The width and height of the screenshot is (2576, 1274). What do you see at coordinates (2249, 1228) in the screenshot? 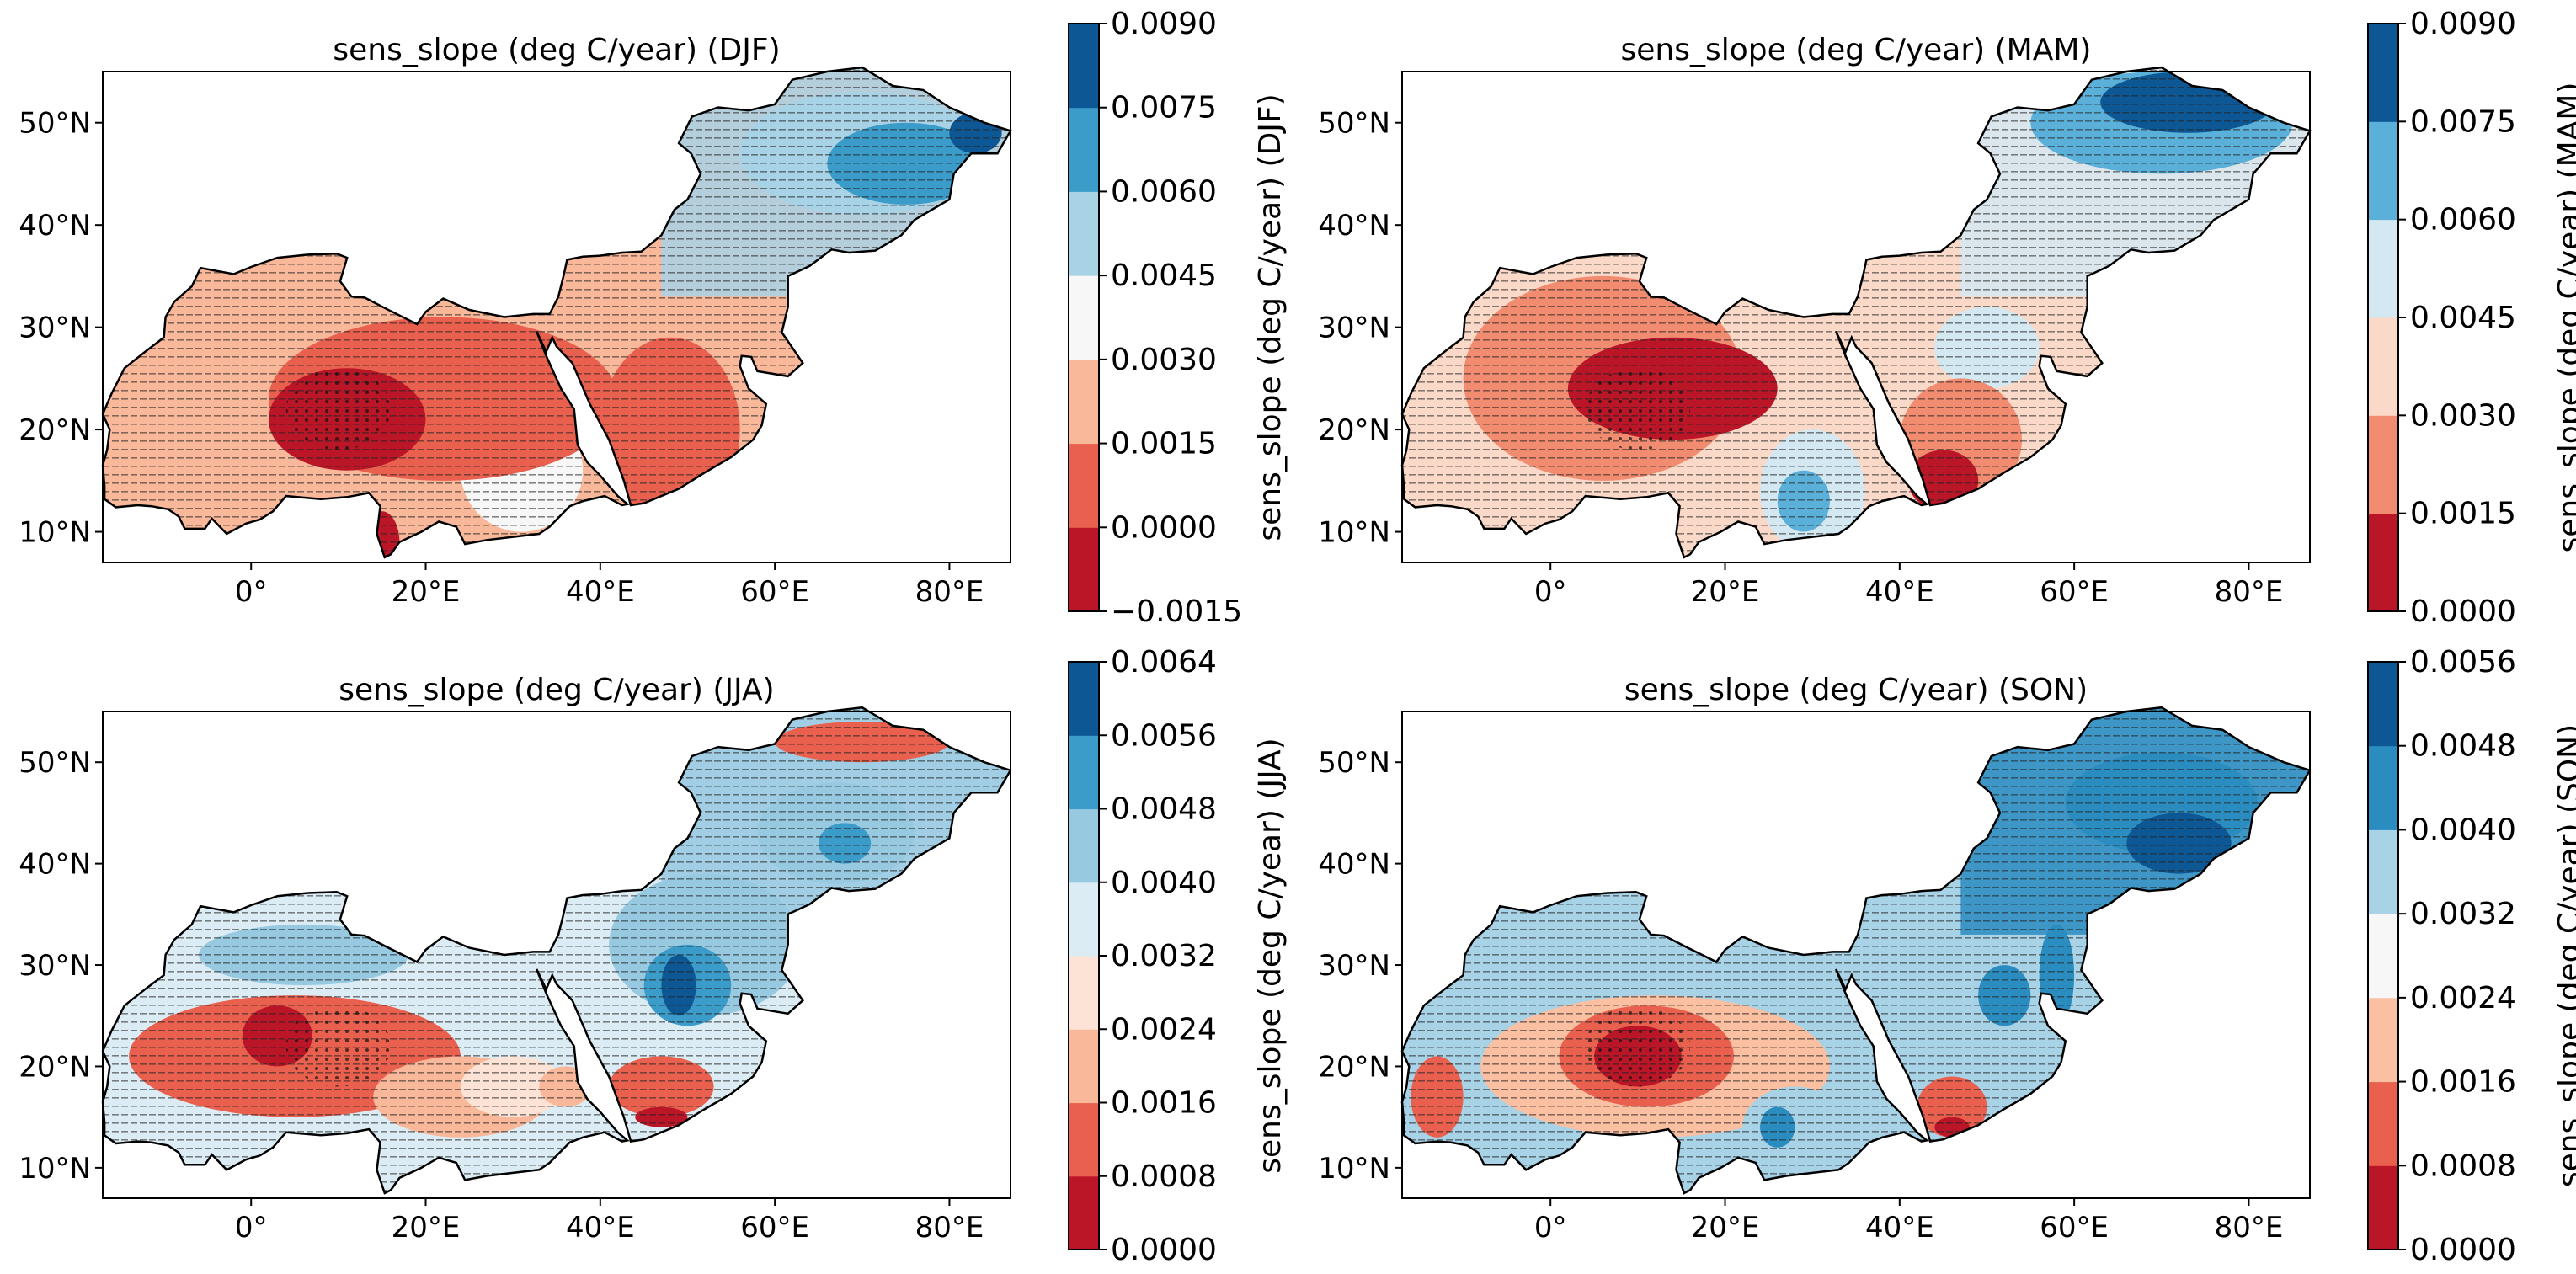
I see `x-tick-label: 80°E` at bounding box center [2249, 1228].